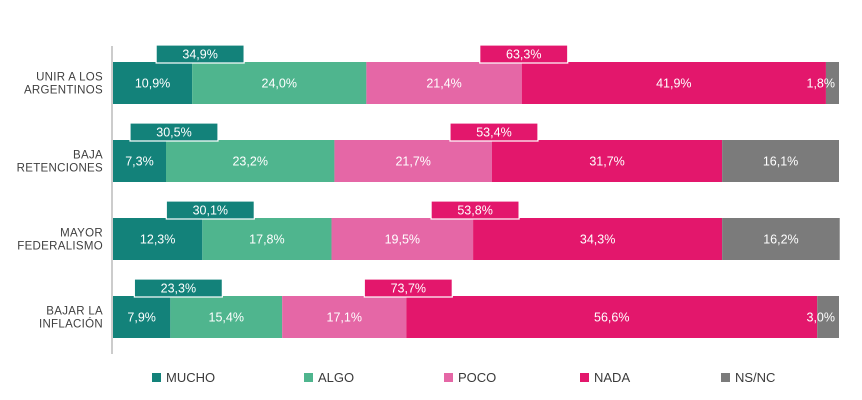  I want to click on bar-value-label: 34,3%, so click(597, 240).